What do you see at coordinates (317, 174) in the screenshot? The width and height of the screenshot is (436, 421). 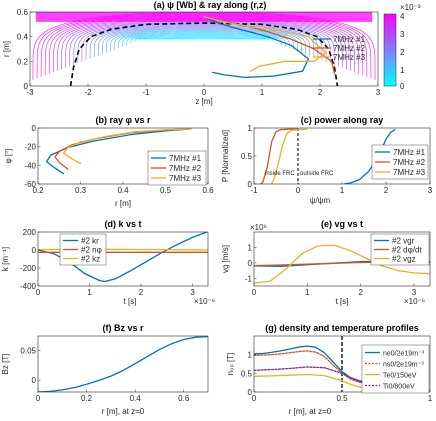 I see `panel-c-annotation-outside: outside FRC` at bounding box center [317, 174].